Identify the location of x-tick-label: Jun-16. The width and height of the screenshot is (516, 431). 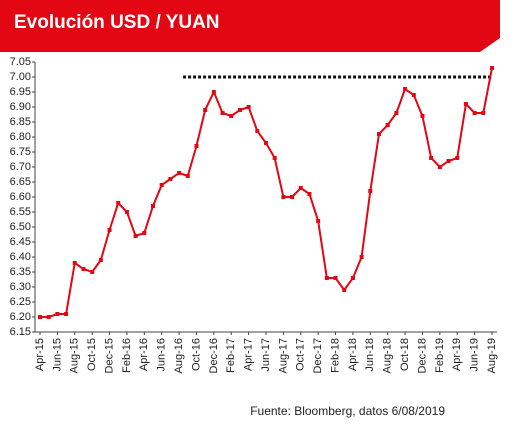
(162, 355).